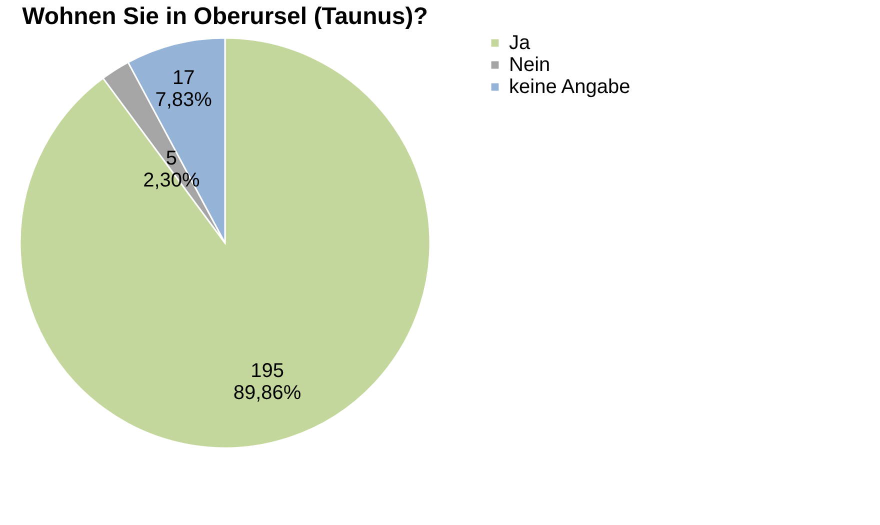 Image resolution: width=880 pixels, height=525 pixels. What do you see at coordinates (225, 16) in the screenshot?
I see `chart-title: Wohnen Sie in Oberursel (Taunus)?` at bounding box center [225, 16].